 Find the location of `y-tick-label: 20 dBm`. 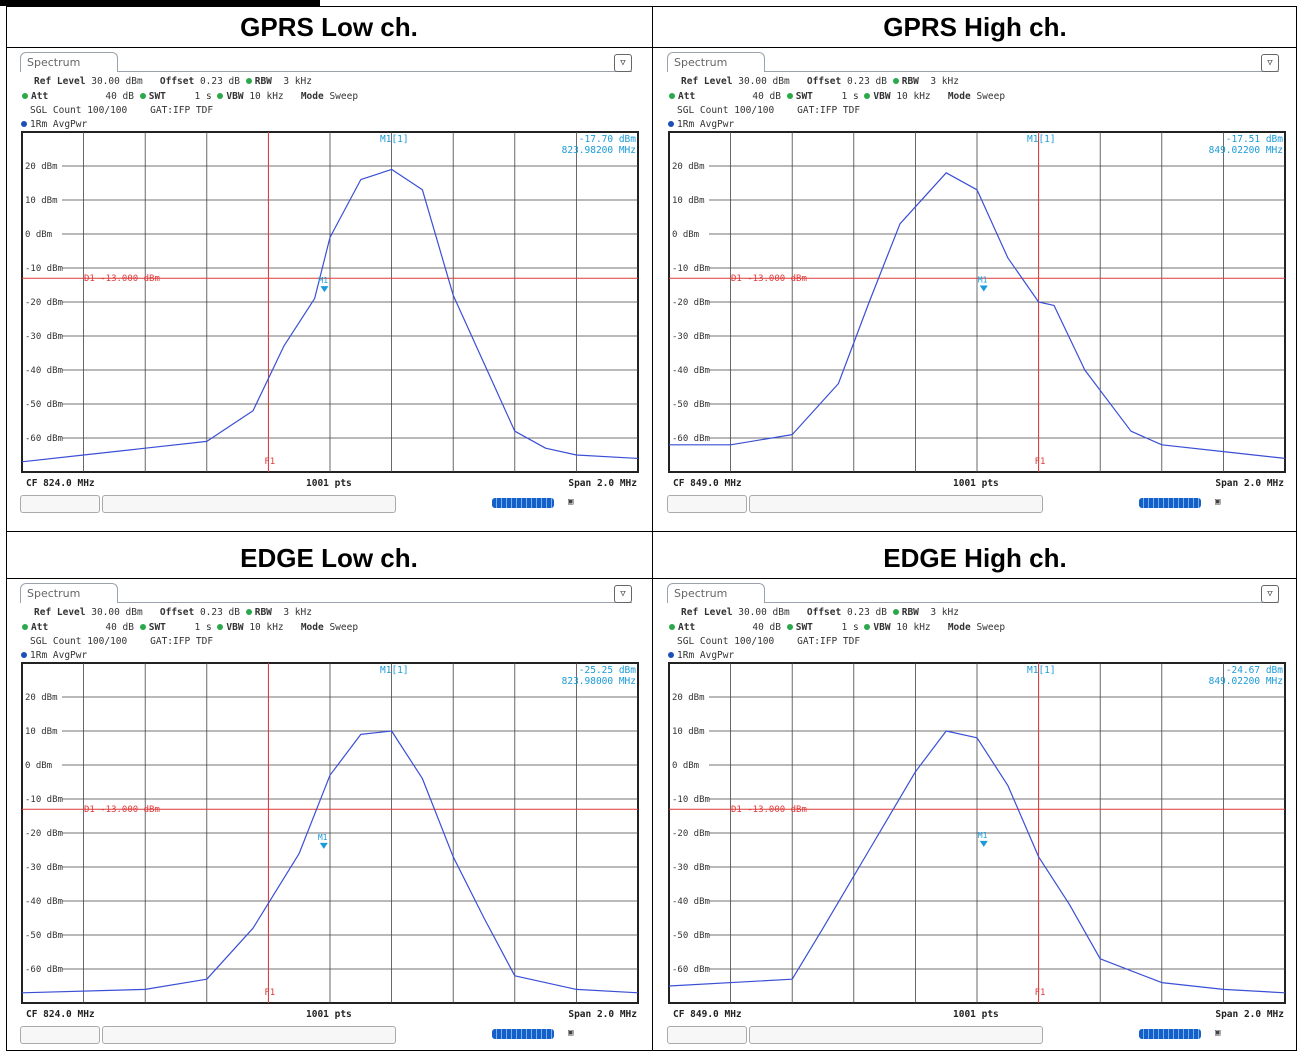

y-tick-label: 20 dBm is located at coordinates (688, 698).